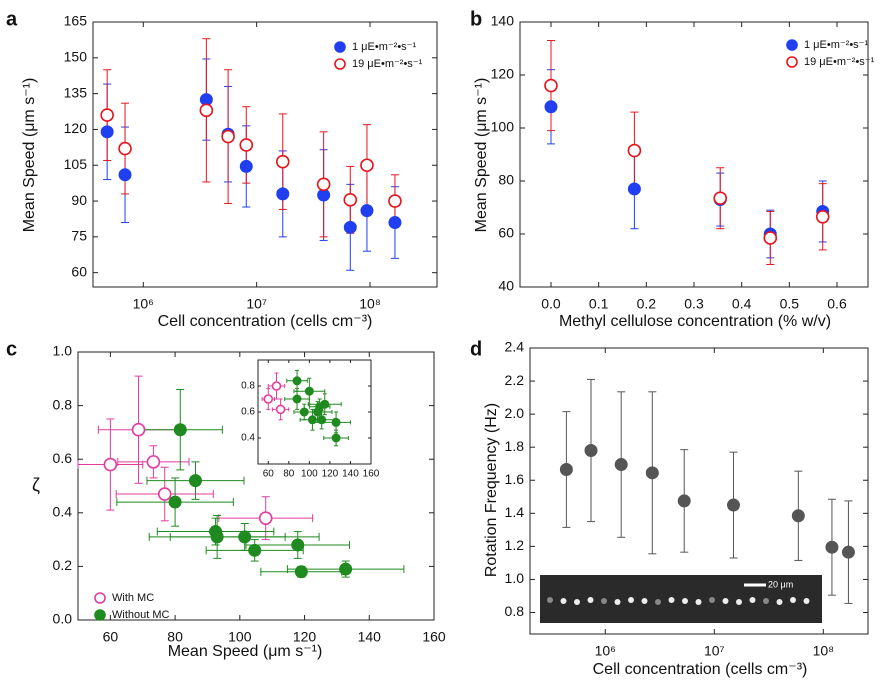 The height and width of the screenshot is (684, 881). I want to click on x-tick-label: 140, so click(370, 637).